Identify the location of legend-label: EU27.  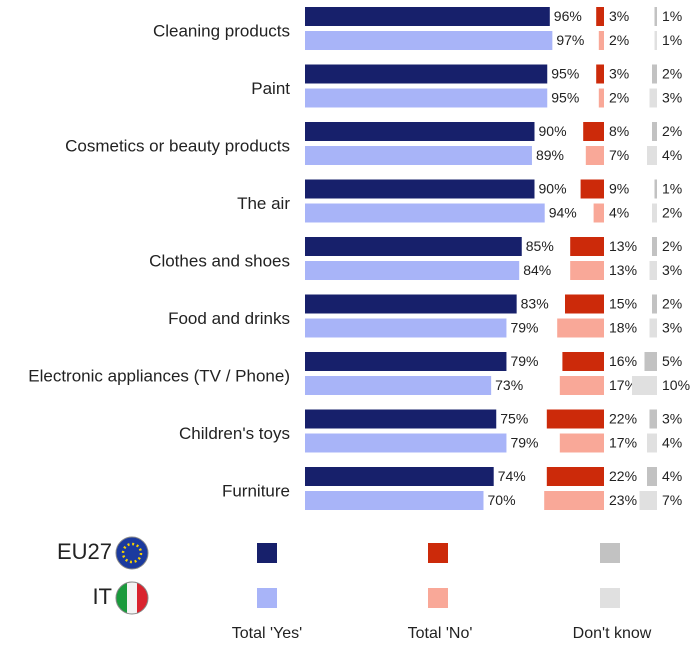
(84, 551).